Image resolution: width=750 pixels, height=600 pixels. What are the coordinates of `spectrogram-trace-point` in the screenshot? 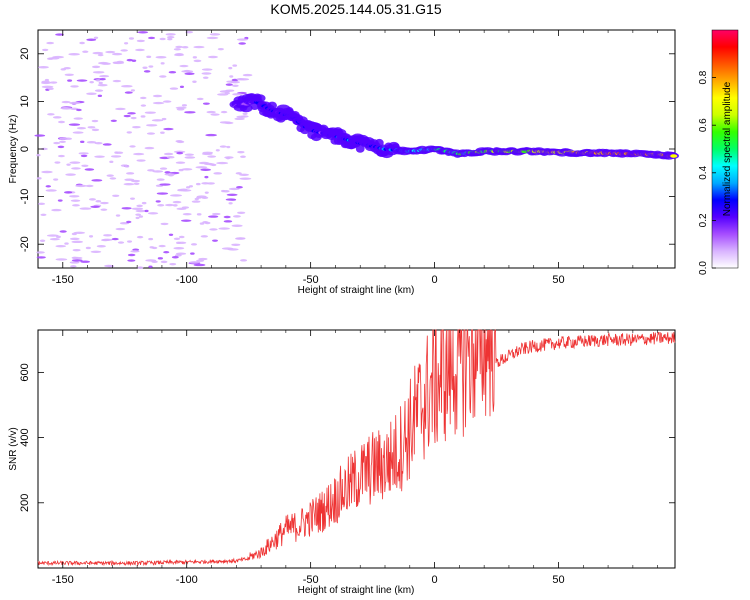 It's located at (674, 156).